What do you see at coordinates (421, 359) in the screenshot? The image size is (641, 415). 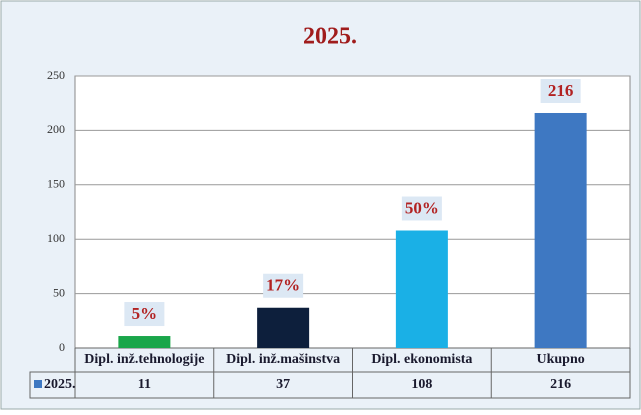 I see `x-tick-label: Dipl. ekonomista` at bounding box center [421, 359].